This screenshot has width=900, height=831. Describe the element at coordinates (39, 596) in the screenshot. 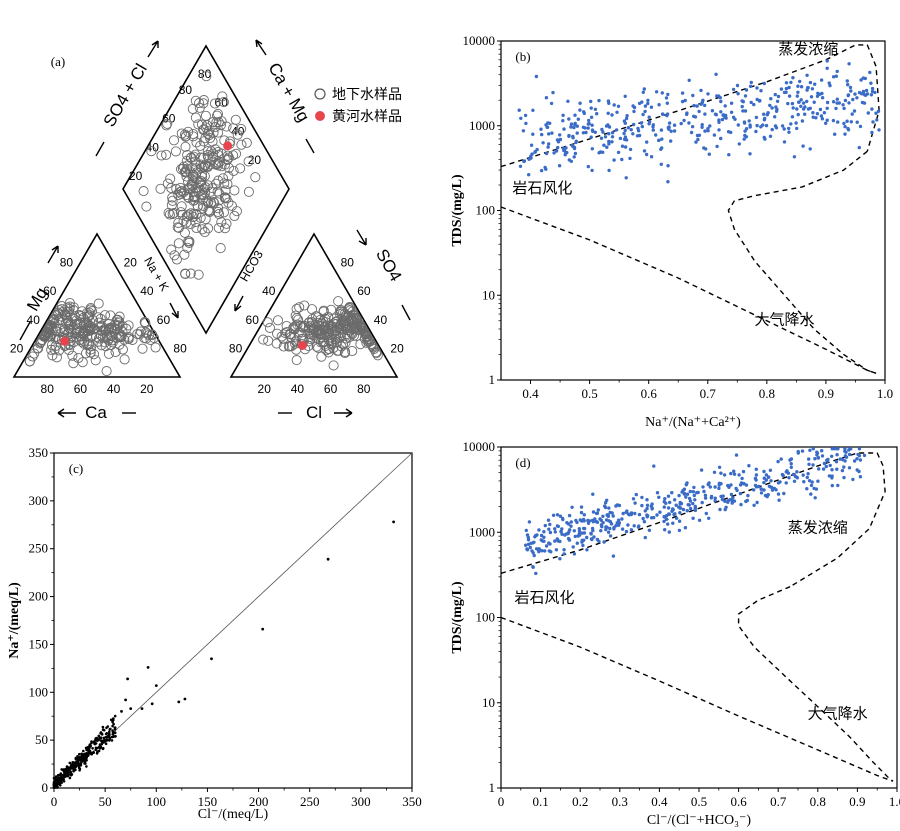

I see `y-tick-label: 200` at that location.